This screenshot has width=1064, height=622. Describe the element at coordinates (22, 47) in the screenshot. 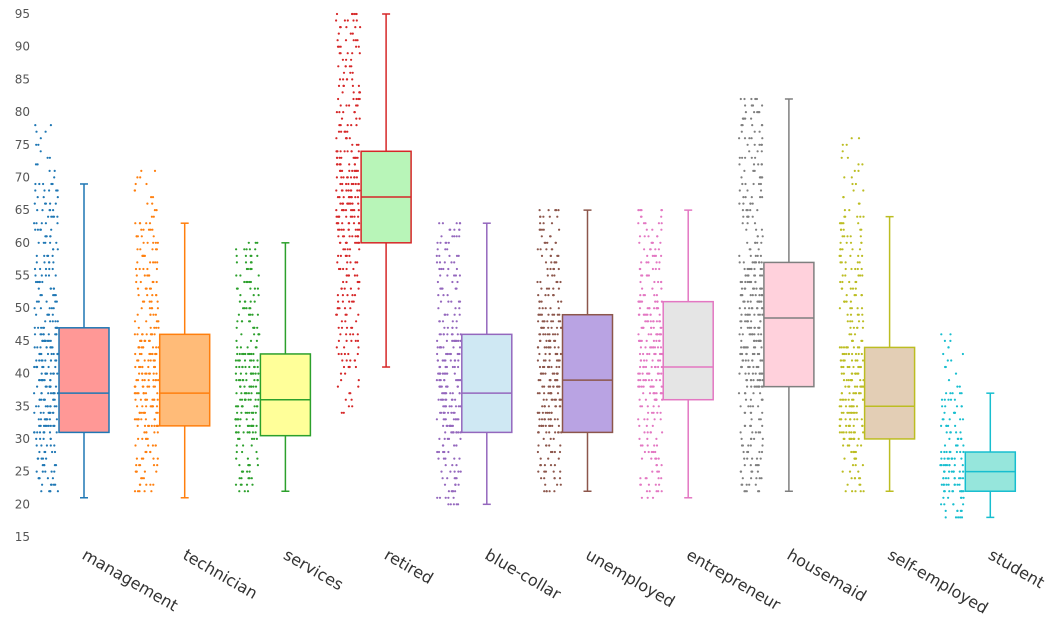

I see `y-tick-label: 90` at that location.